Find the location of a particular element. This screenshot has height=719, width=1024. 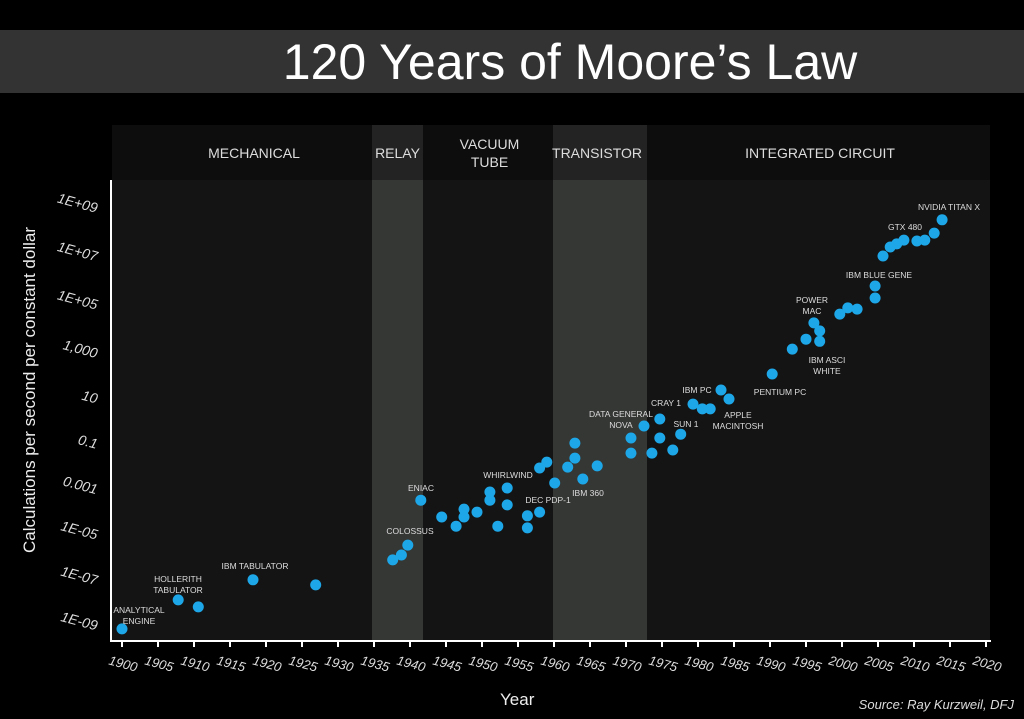

x-tick-label: 1995 is located at coordinates (807, 664).